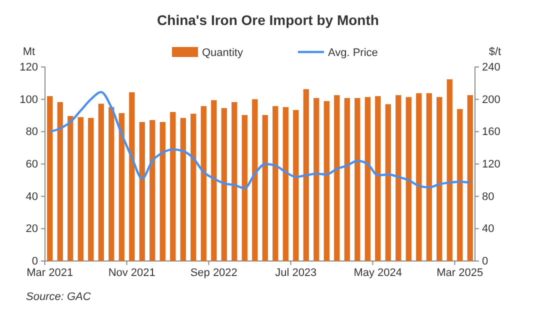  Describe the element at coordinates (485, 262) in the screenshot. I see `y2-tick-label: 0` at that location.